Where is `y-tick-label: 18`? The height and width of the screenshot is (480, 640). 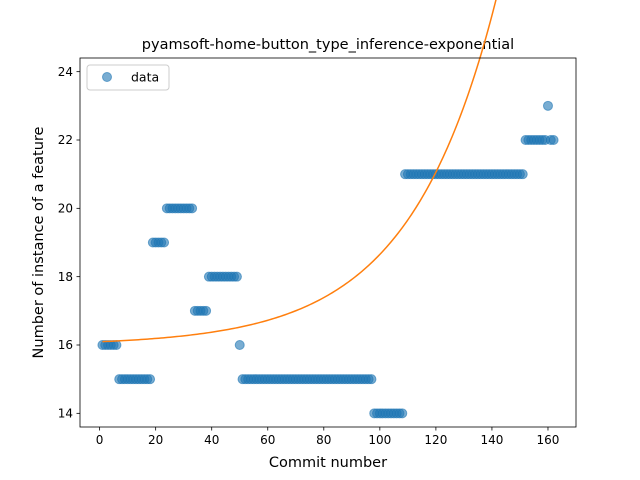 y-tick-label: 18 is located at coordinates (65, 277).